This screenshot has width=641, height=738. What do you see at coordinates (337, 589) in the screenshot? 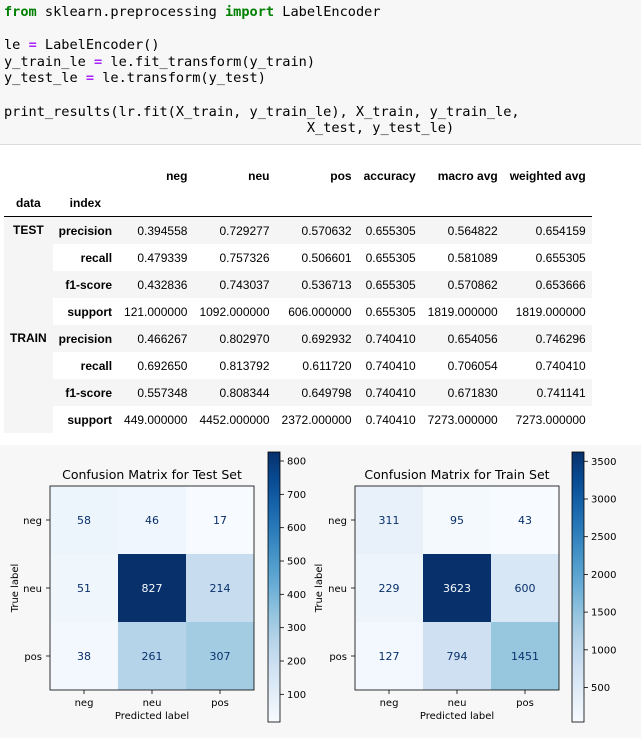
I see `y-tick-label: neu` at bounding box center [337, 589].